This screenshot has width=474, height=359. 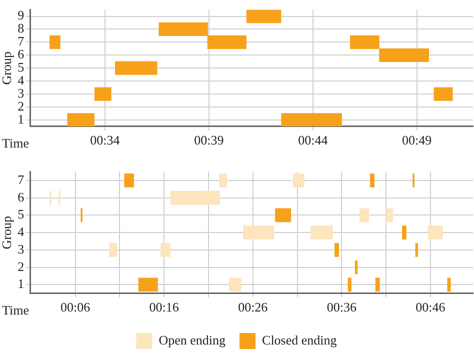 What do you see at coordinates (313, 140) in the screenshot?
I see `x-tick-label: 00:44` at bounding box center [313, 140].